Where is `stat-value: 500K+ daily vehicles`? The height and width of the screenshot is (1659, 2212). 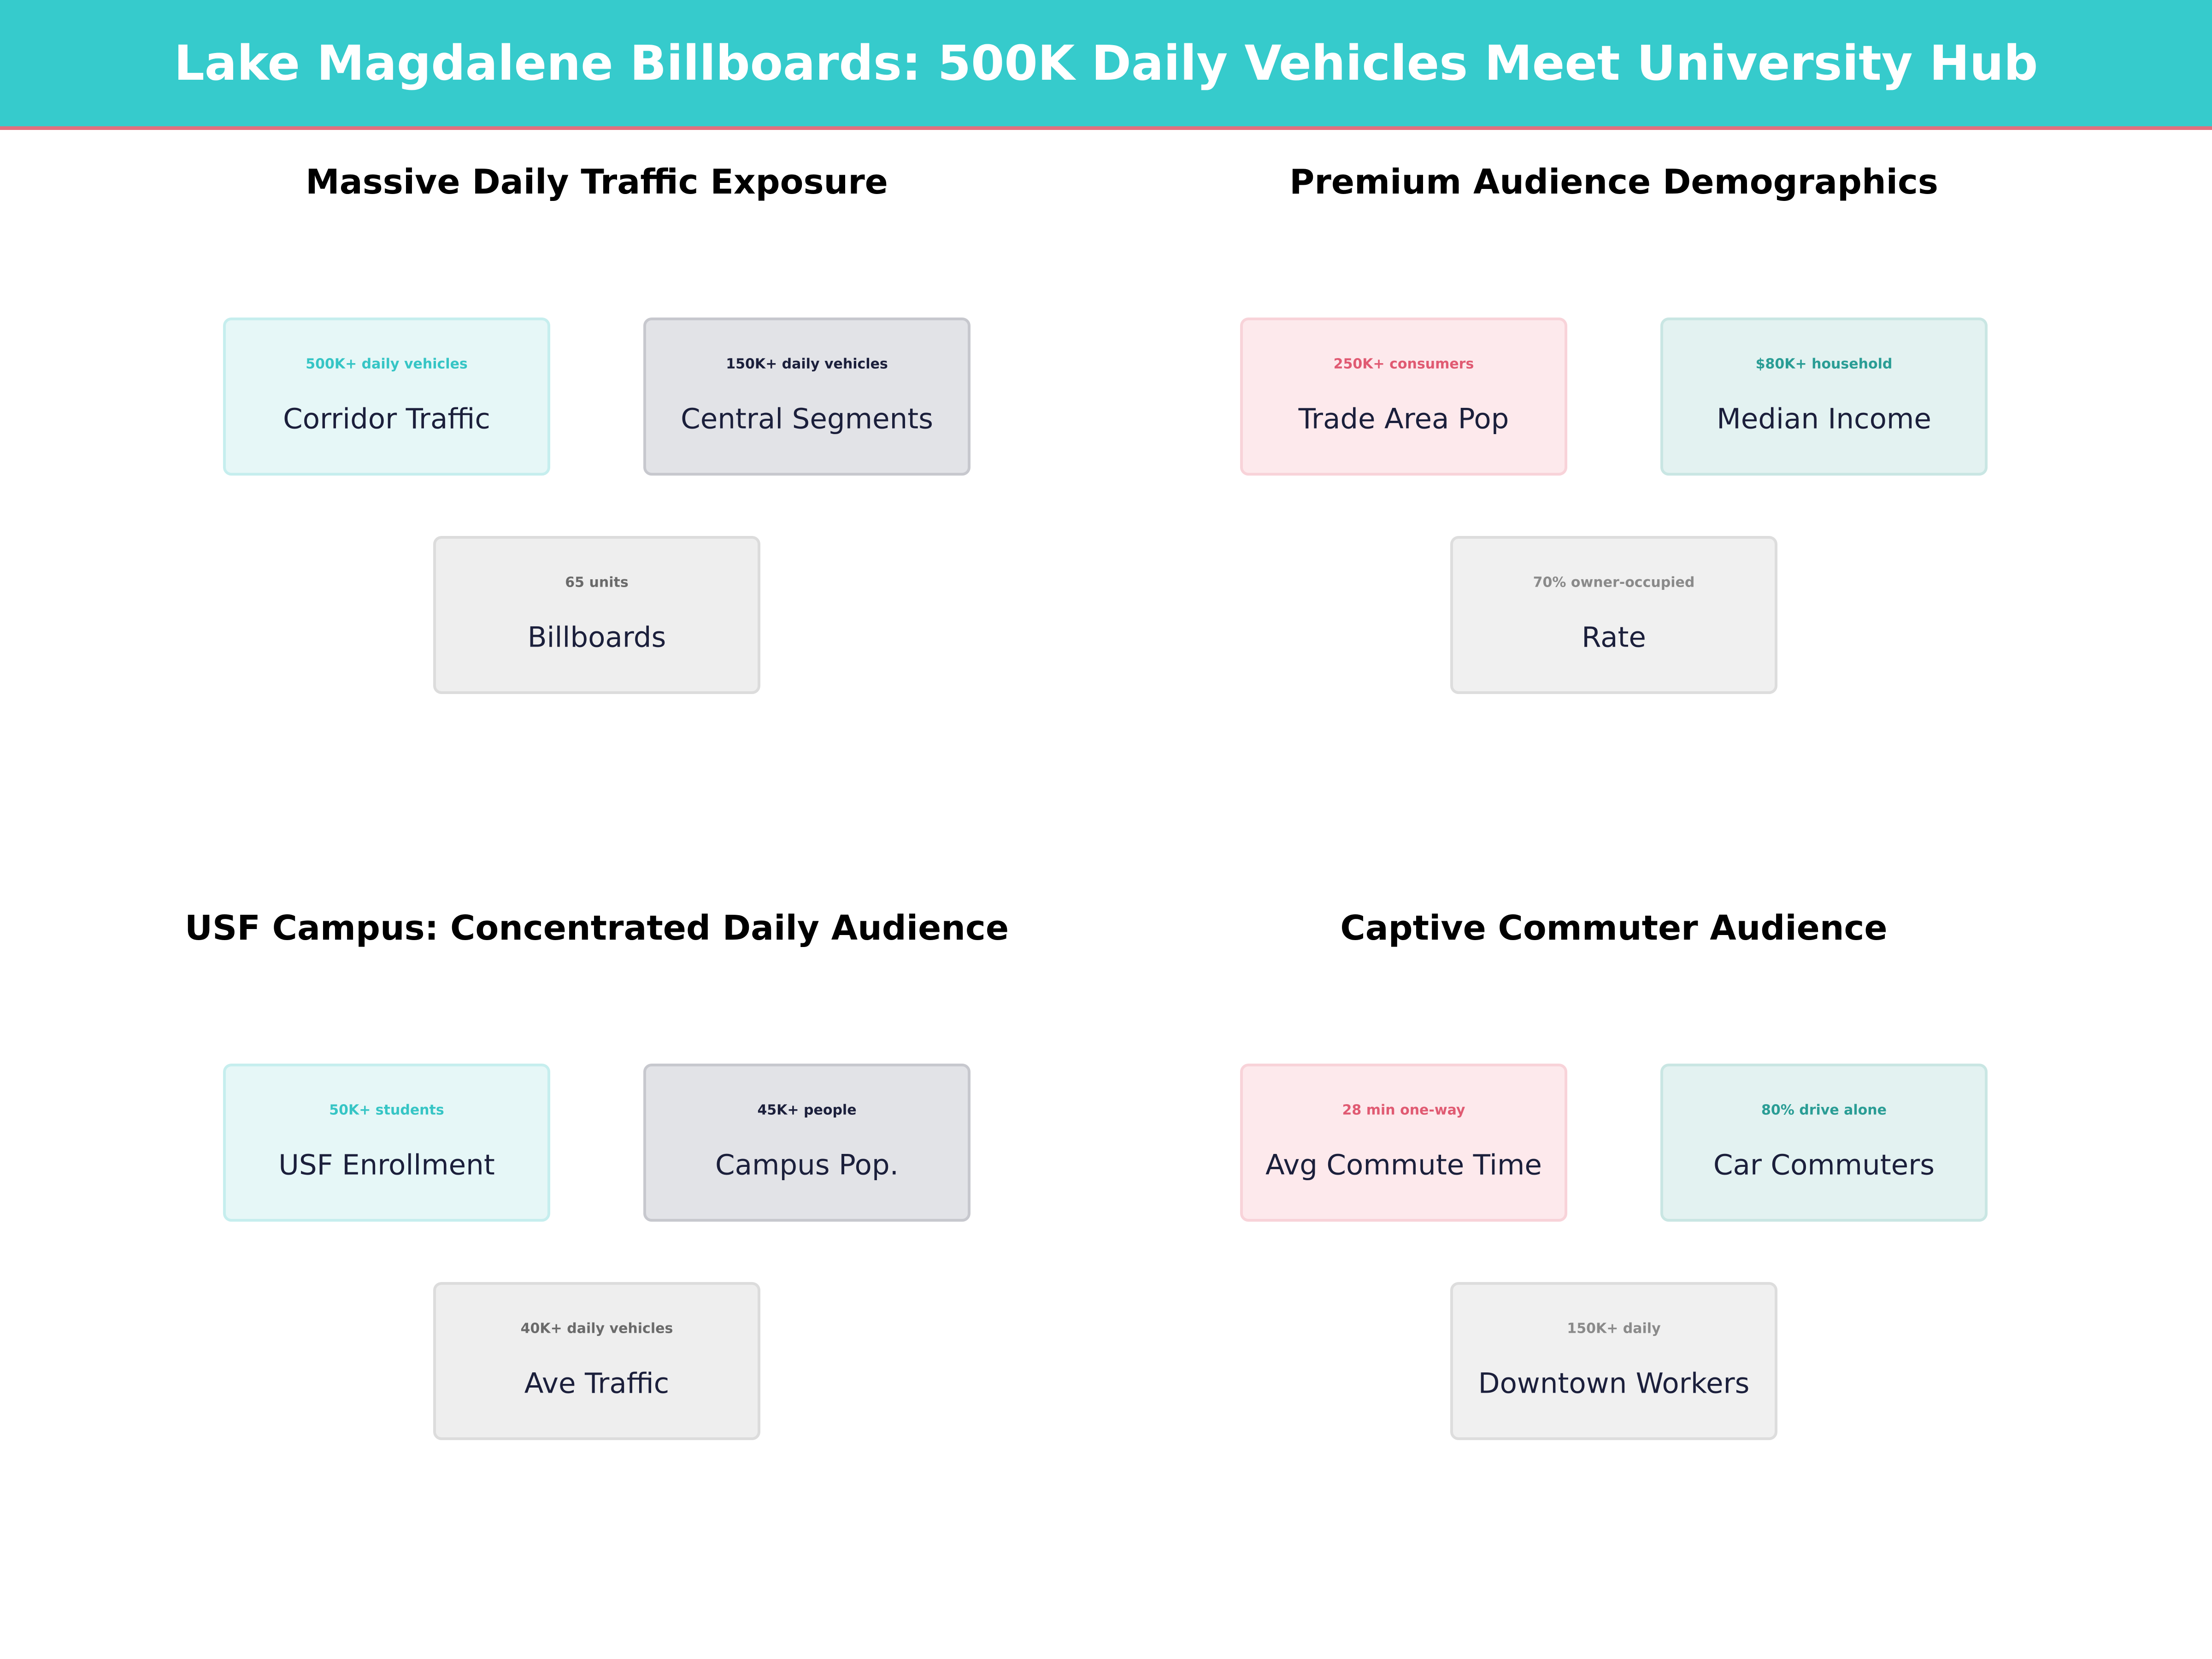 stat-value: 500K+ daily vehicles is located at coordinates (387, 364).